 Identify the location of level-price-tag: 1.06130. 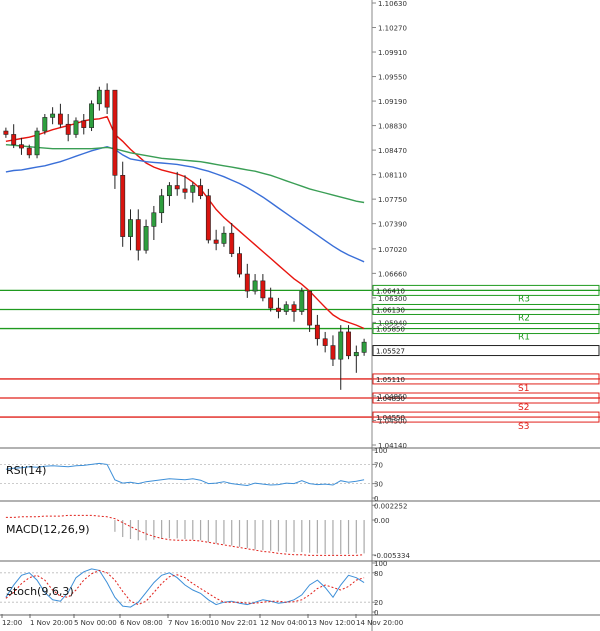
(486, 309).